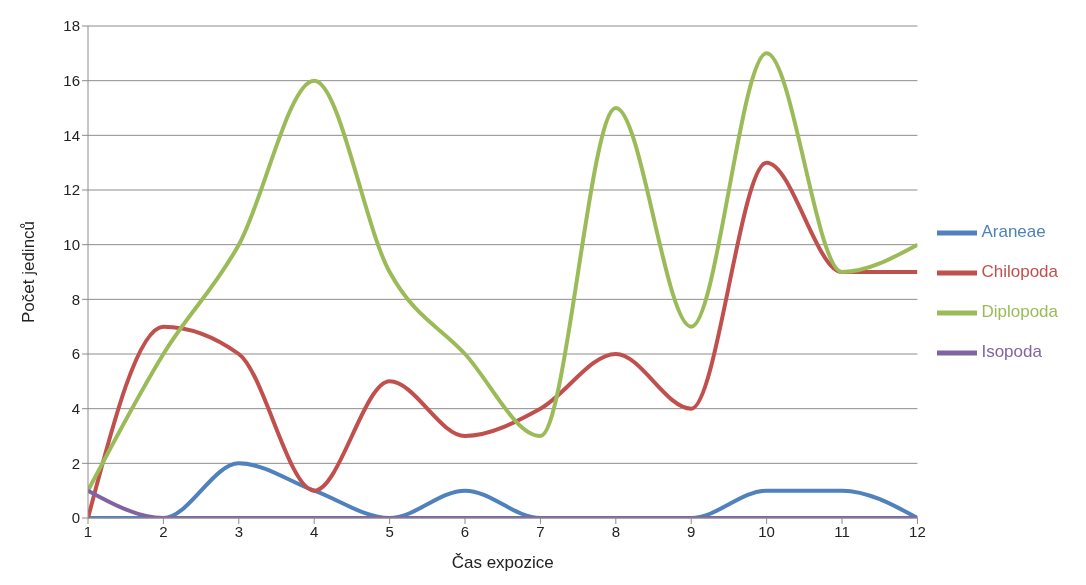 The image size is (1086, 585). What do you see at coordinates (75, 299) in the screenshot?
I see `y-tick-label: 8` at bounding box center [75, 299].